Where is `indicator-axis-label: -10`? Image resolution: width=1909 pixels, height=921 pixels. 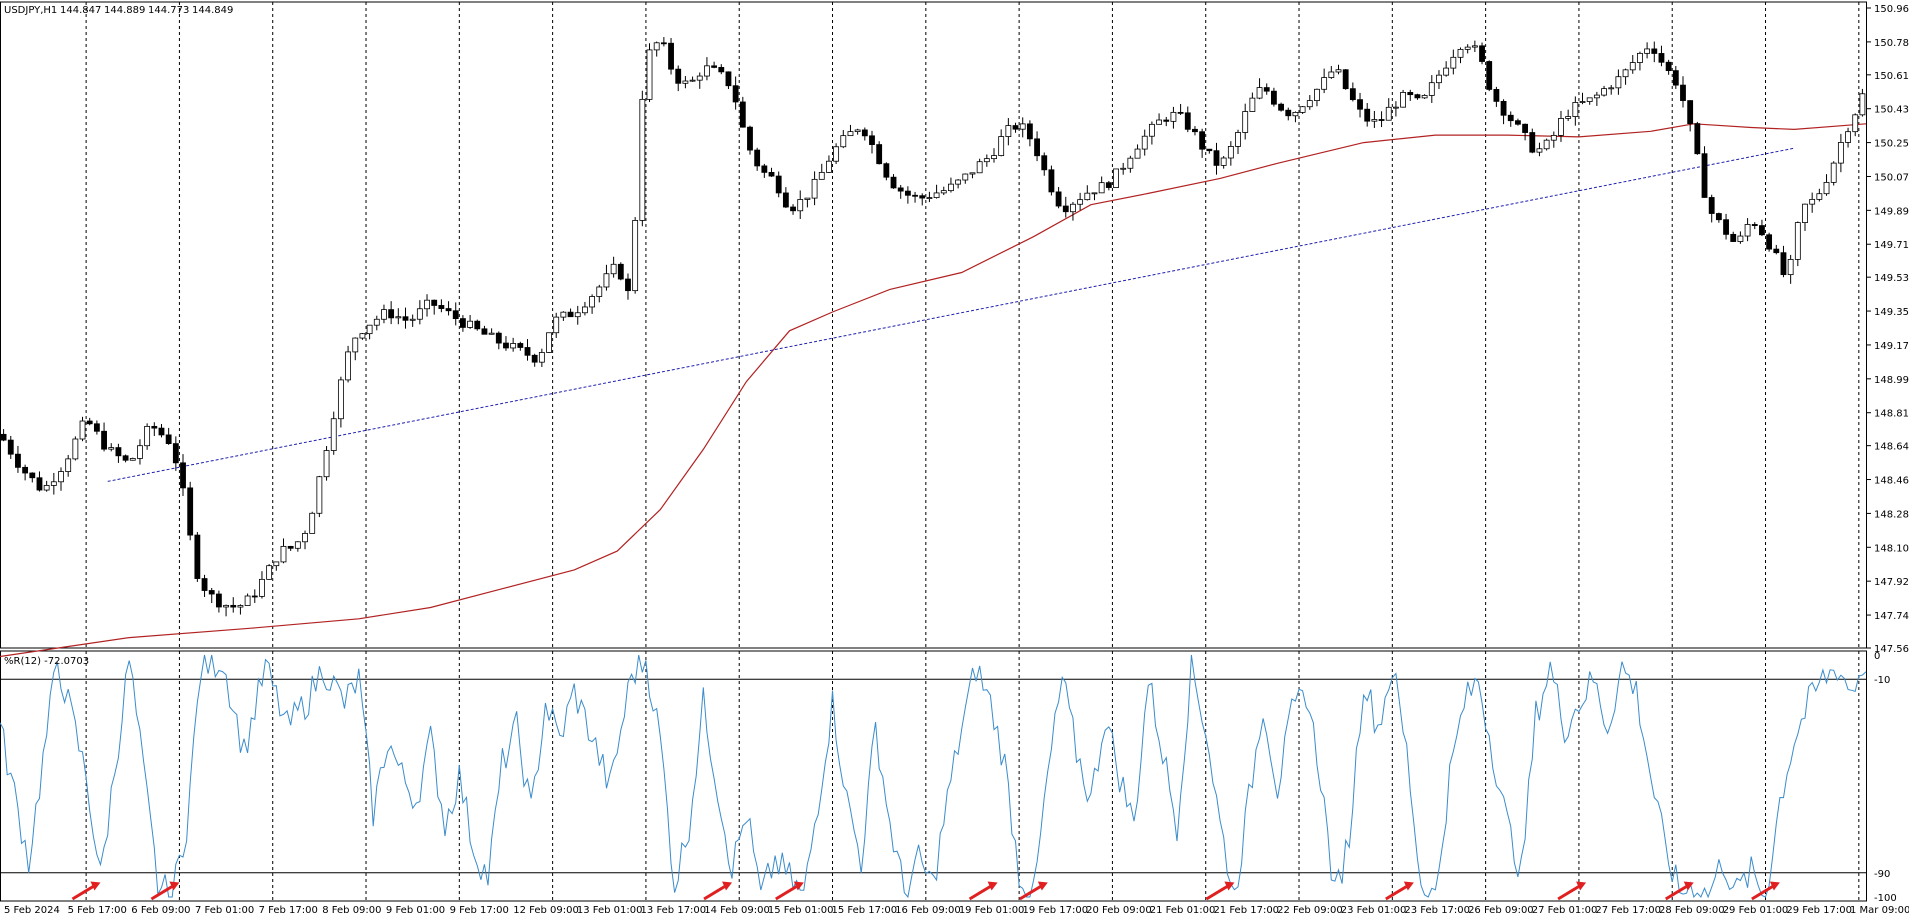 indicator-axis-label: -10 is located at coordinates (1882, 680).